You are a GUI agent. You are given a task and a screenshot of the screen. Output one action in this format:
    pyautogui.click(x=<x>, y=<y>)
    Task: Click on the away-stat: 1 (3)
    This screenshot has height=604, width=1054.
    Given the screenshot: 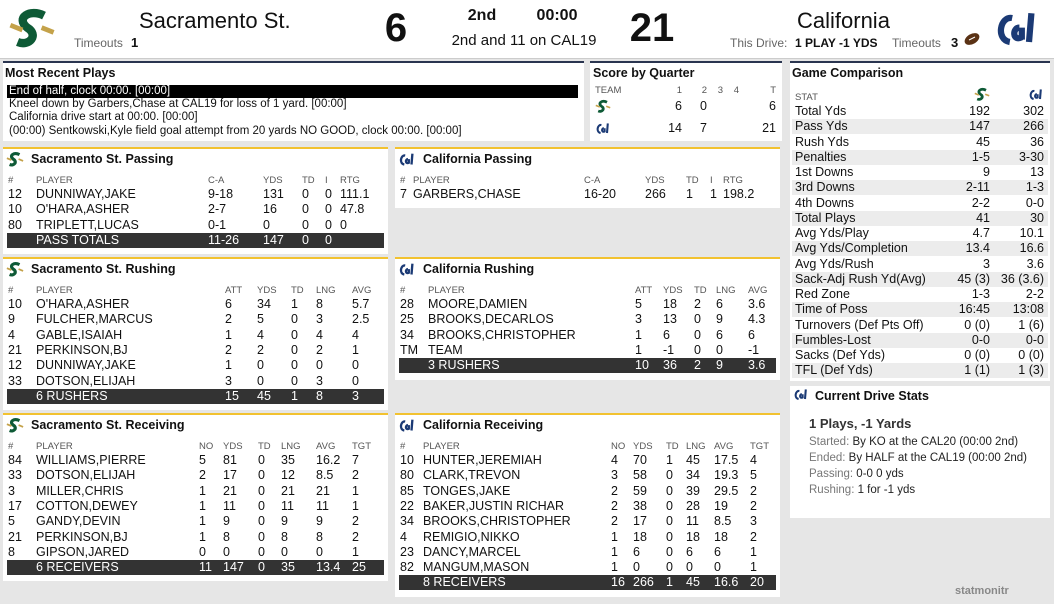 What is the action you would take?
    pyautogui.click(x=1031, y=370)
    